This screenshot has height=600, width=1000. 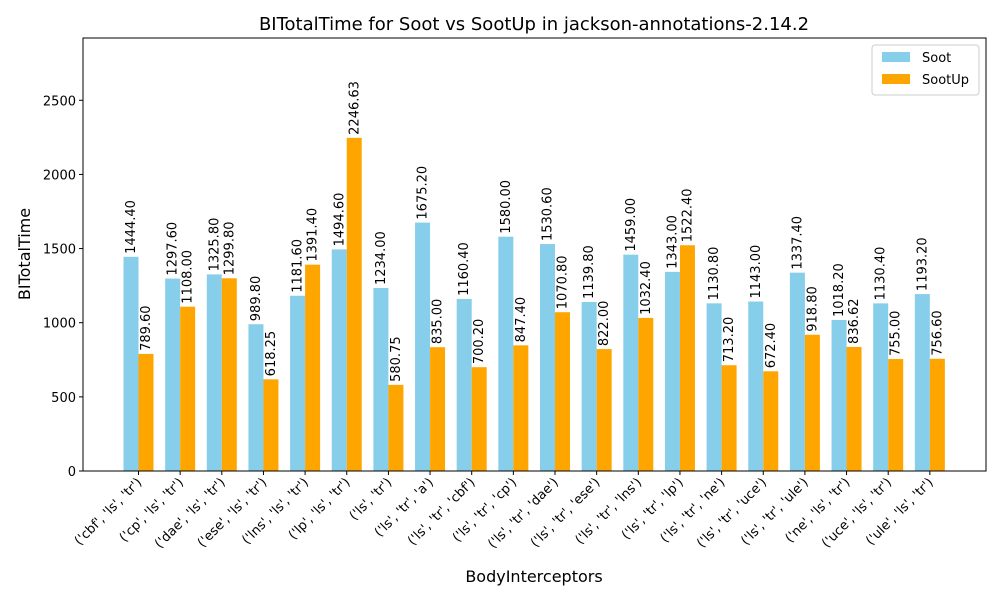 What do you see at coordinates (672, 242) in the screenshot?
I see `value-label-soot-13: 1343.00` at bounding box center [672, 242].